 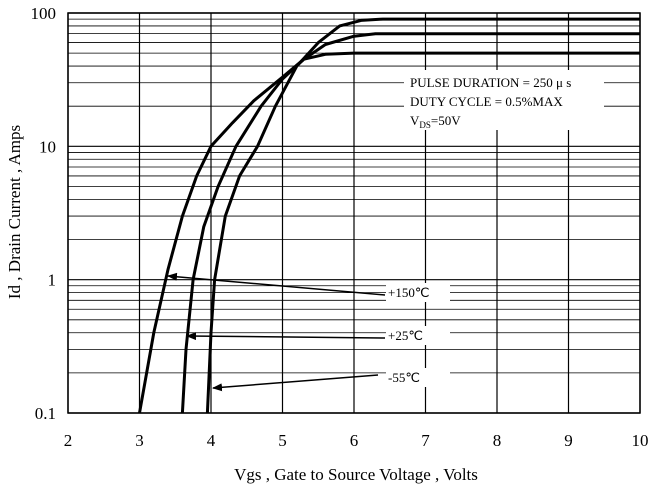 I want to click on series-label: +150℃, so click(x=408, y=292).